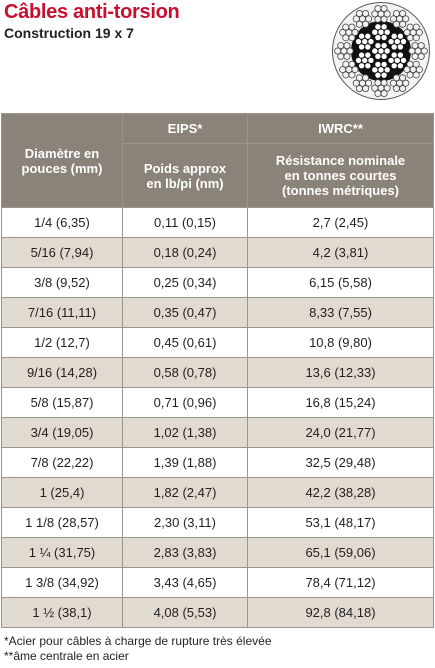 The image size is (435, 668). I want to click on table-cell: 4,08 (5,53), so click(185, 612).